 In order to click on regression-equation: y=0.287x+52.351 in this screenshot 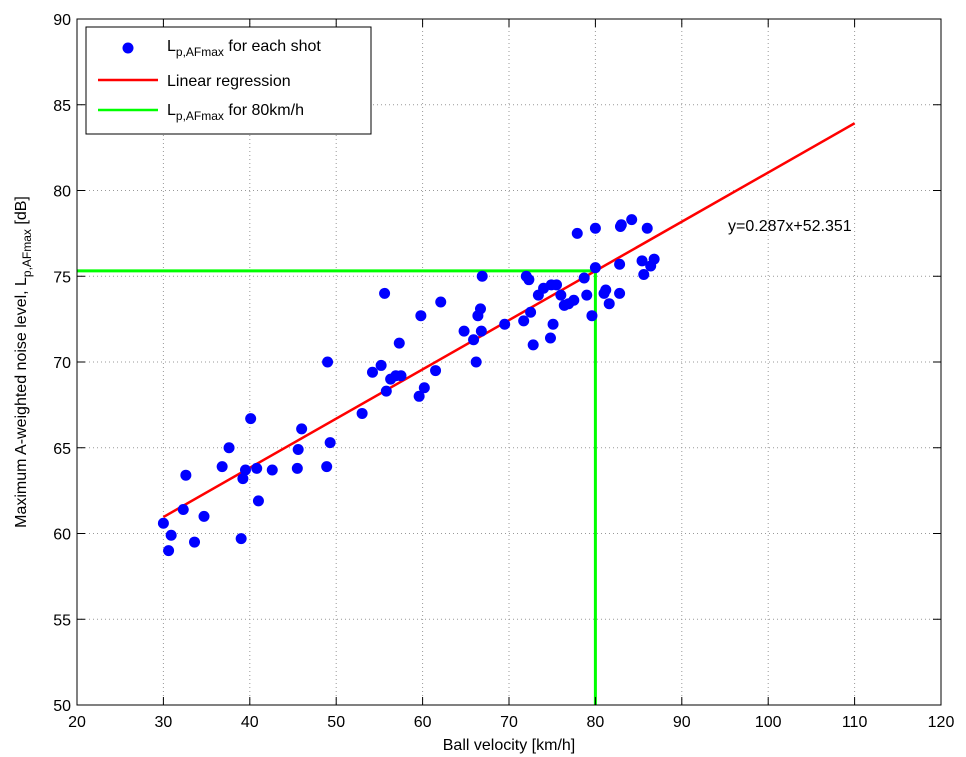, I will do `click(790, 226)`.